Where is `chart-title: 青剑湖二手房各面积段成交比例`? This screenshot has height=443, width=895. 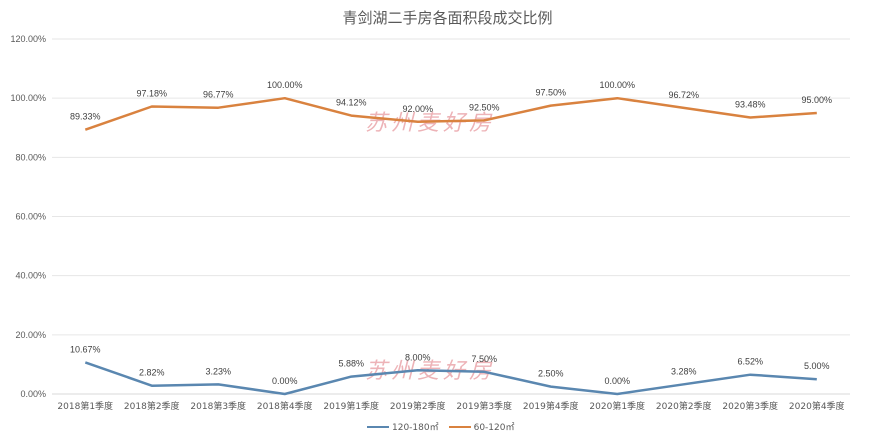
chart-title: 青剑湖二手房各面积段成交比例 is located at coordinates (447, 18).